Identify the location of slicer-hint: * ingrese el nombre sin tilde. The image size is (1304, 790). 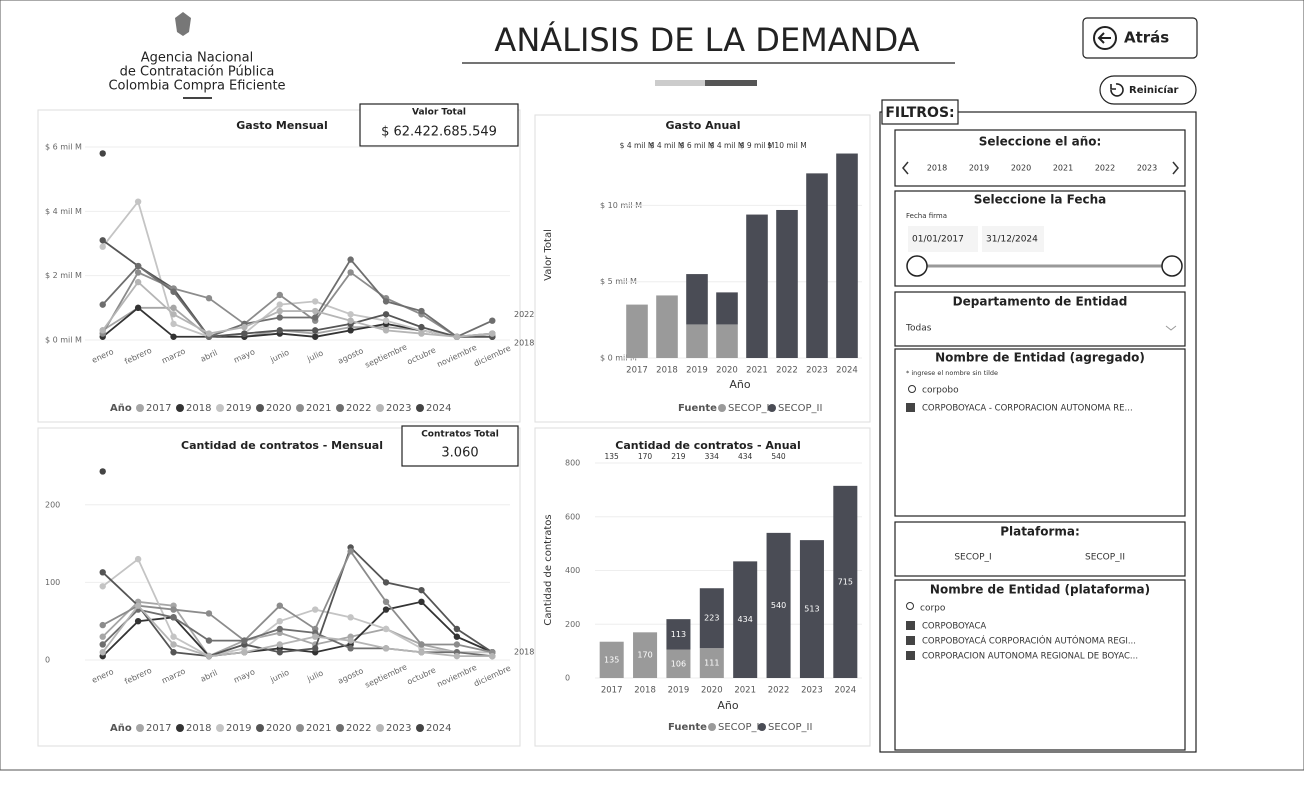
(952, 373).